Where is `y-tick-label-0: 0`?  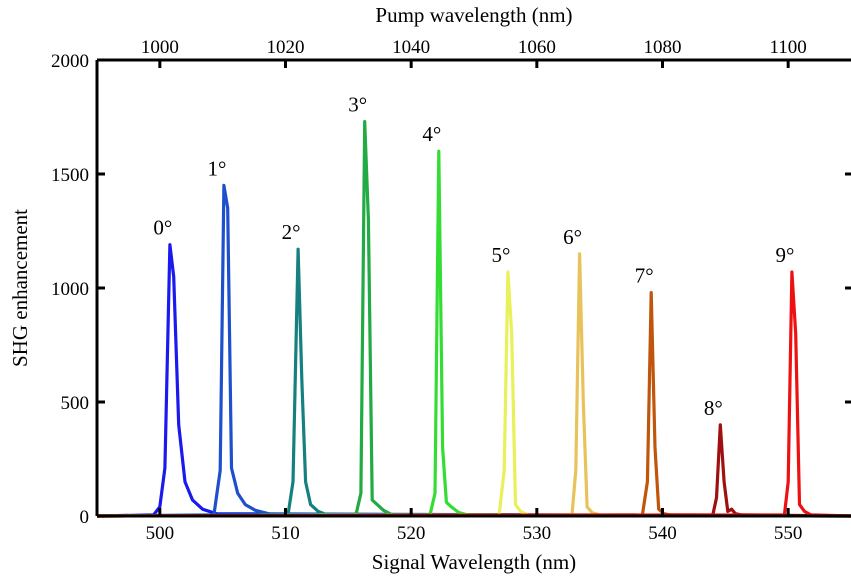
y-tick-label-0: 0 is located at coordinates (85, 517).